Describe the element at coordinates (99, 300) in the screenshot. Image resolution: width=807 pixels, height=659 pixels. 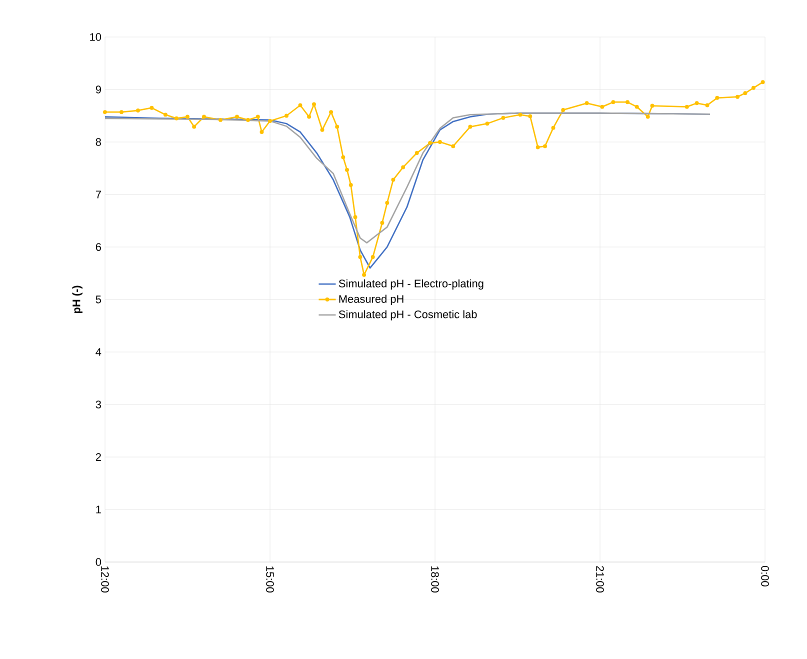
I see `y-tick-label: 5` at that location.